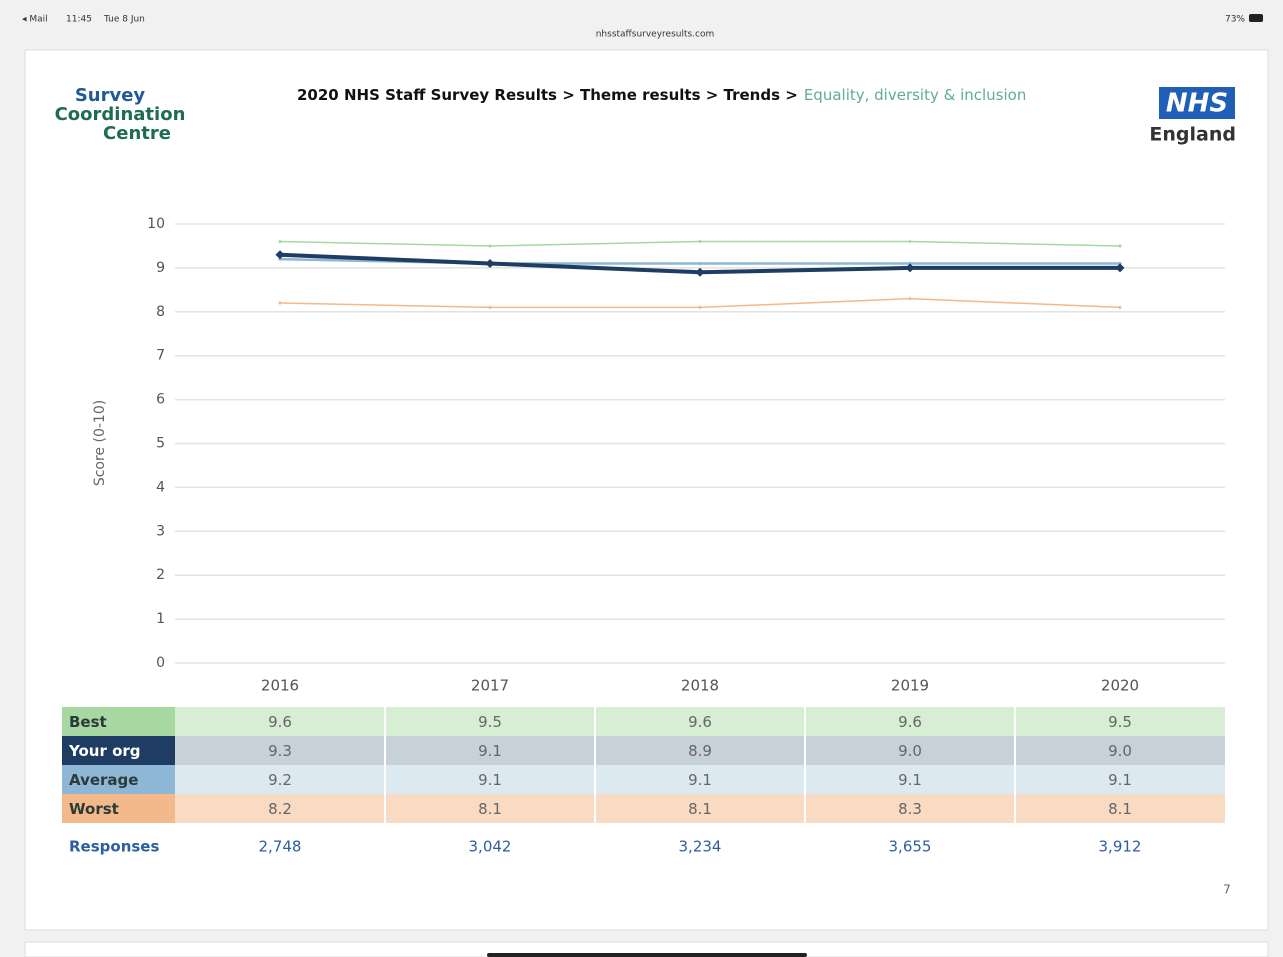 Image resolution: width=1283 pixels, height=957 pixels. I want to click on responses-value: 3,655, so click(910, 847).